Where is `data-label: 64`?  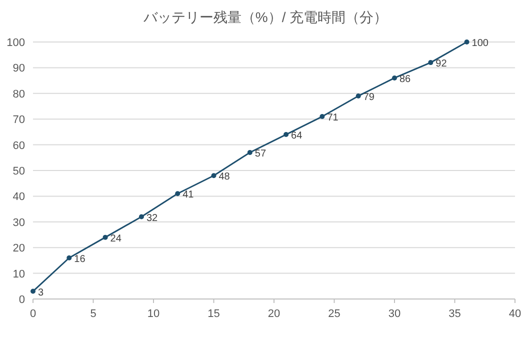 data-label: 64 is located at coordinates (297, 136).